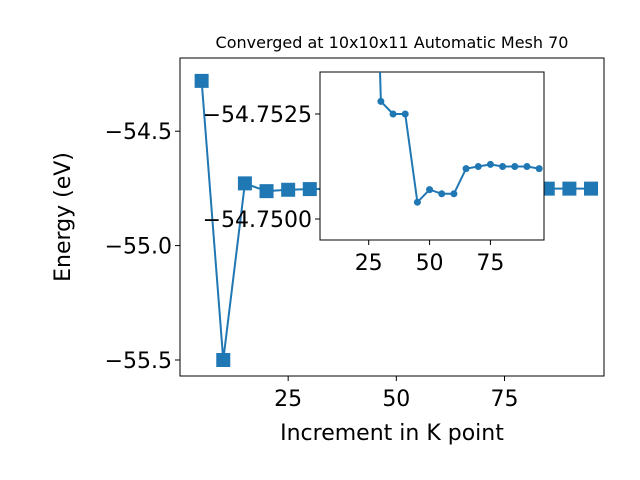 The image size is (640, 480). What do you see at coordinates (261, 168) in the screenshot?
I see `inset-y-ticks: −54.7500 −54.7525` at bounding box center [261, 168].